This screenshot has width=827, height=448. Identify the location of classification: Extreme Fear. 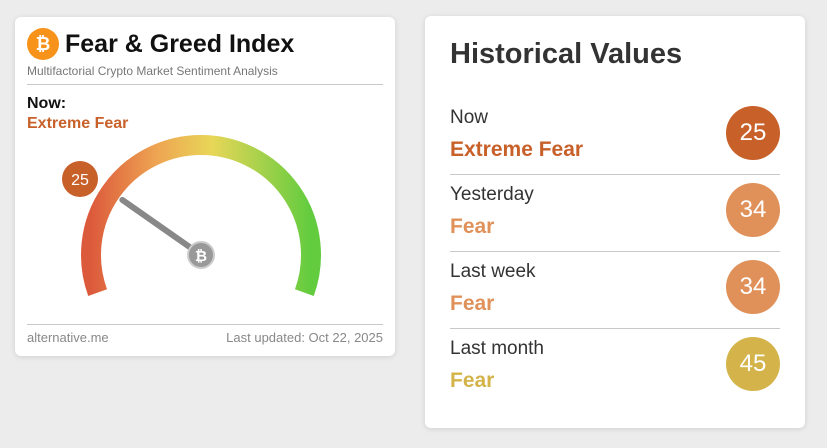
(78, 123).